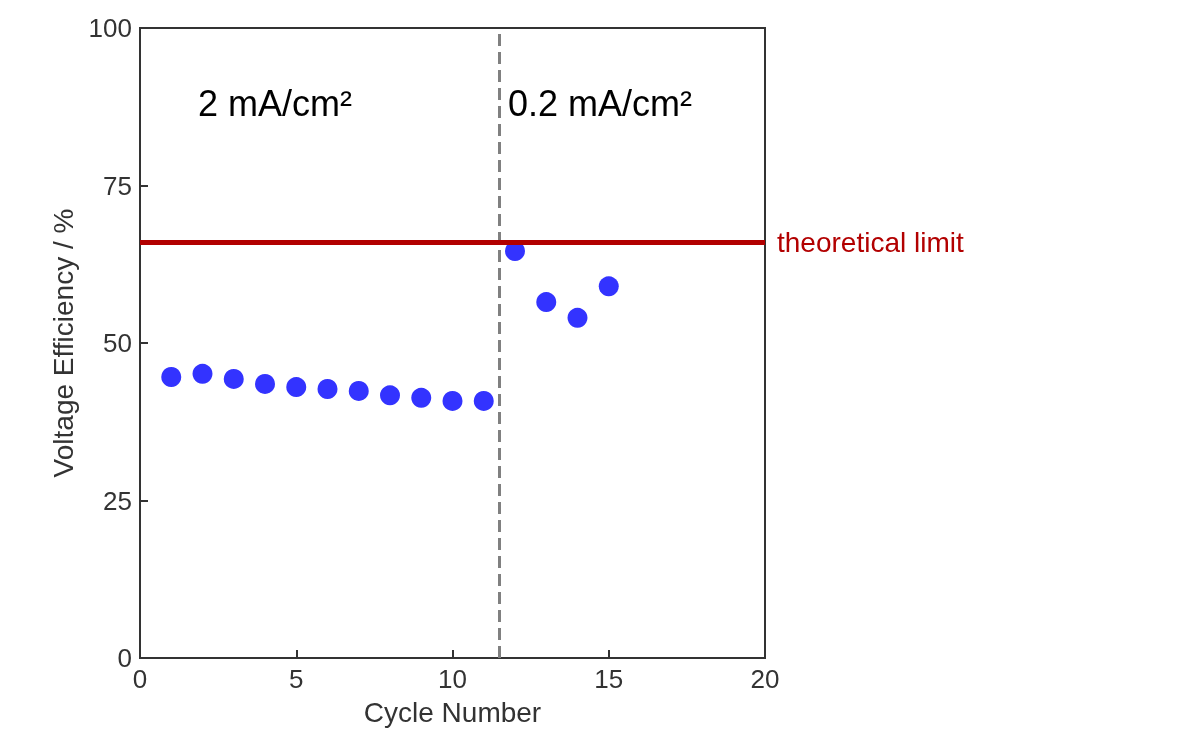  Describe the element at coordinates (64, 343) in the screenshot. I see `y-axis-title: Voltage Efficiency / %` at that location.